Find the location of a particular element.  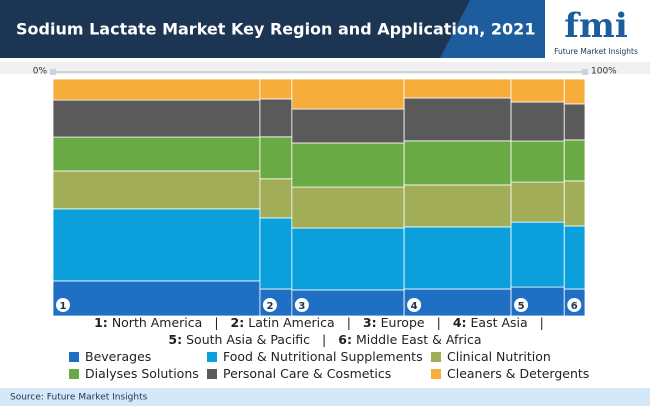

legend-item: Beverages is located at coordinates (138, 356).